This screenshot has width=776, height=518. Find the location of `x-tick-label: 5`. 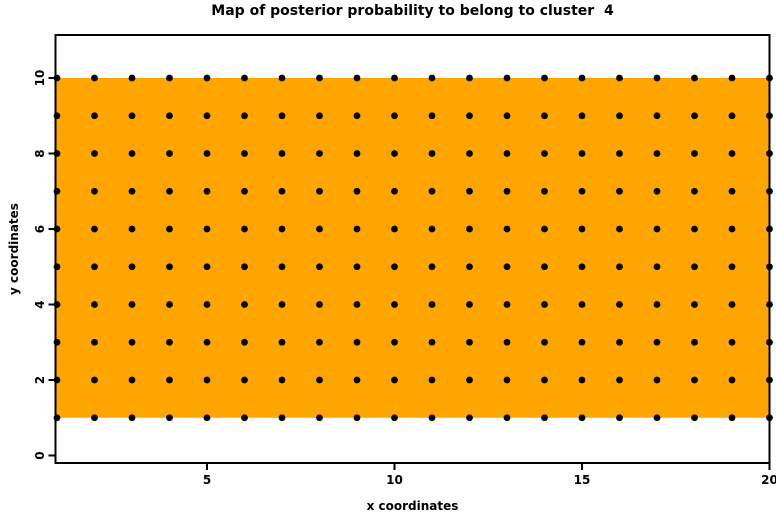

x-tick-label: 5 is located at coordinates (207, 480).